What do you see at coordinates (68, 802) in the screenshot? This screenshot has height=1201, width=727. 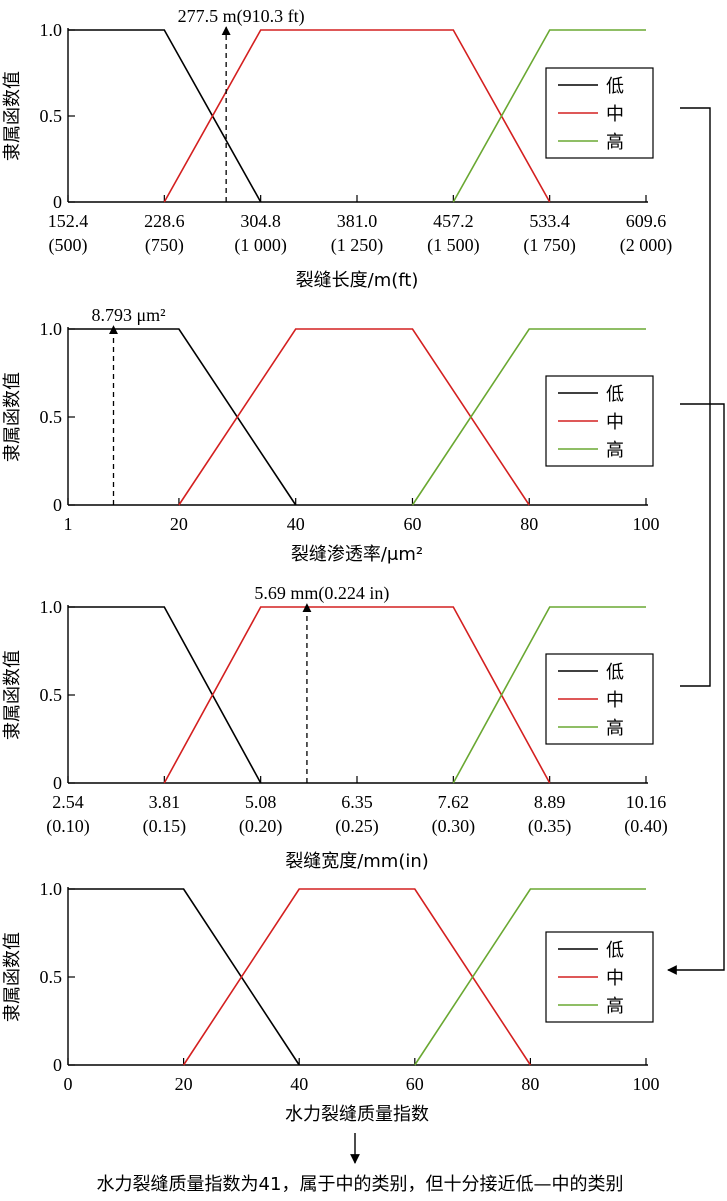 I see `x-tick-label: 2.54` at bounding box center [68, 802].